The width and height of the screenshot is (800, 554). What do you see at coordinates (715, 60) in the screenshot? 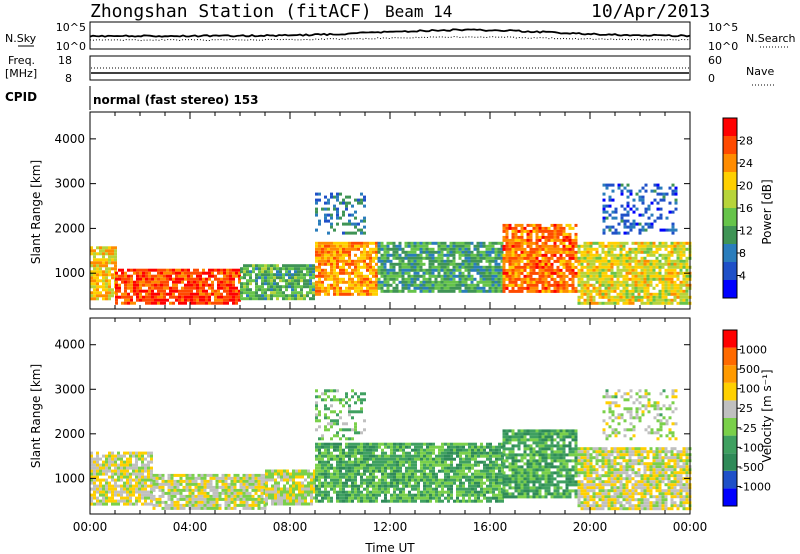
I see `nave-tick-top: 60` at bounding box center [715, 60].